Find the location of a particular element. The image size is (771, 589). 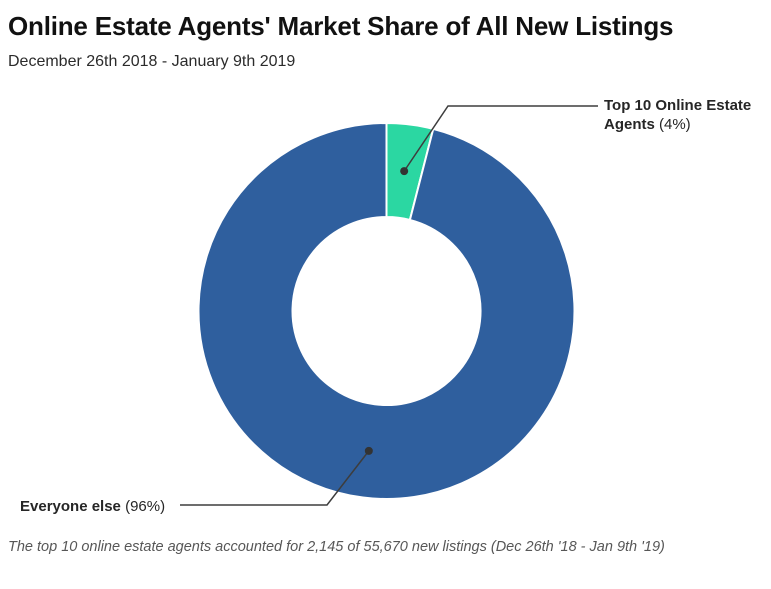

callout-label-everyone-else: Everyone else (96%) is located at coordinates (92, 506).